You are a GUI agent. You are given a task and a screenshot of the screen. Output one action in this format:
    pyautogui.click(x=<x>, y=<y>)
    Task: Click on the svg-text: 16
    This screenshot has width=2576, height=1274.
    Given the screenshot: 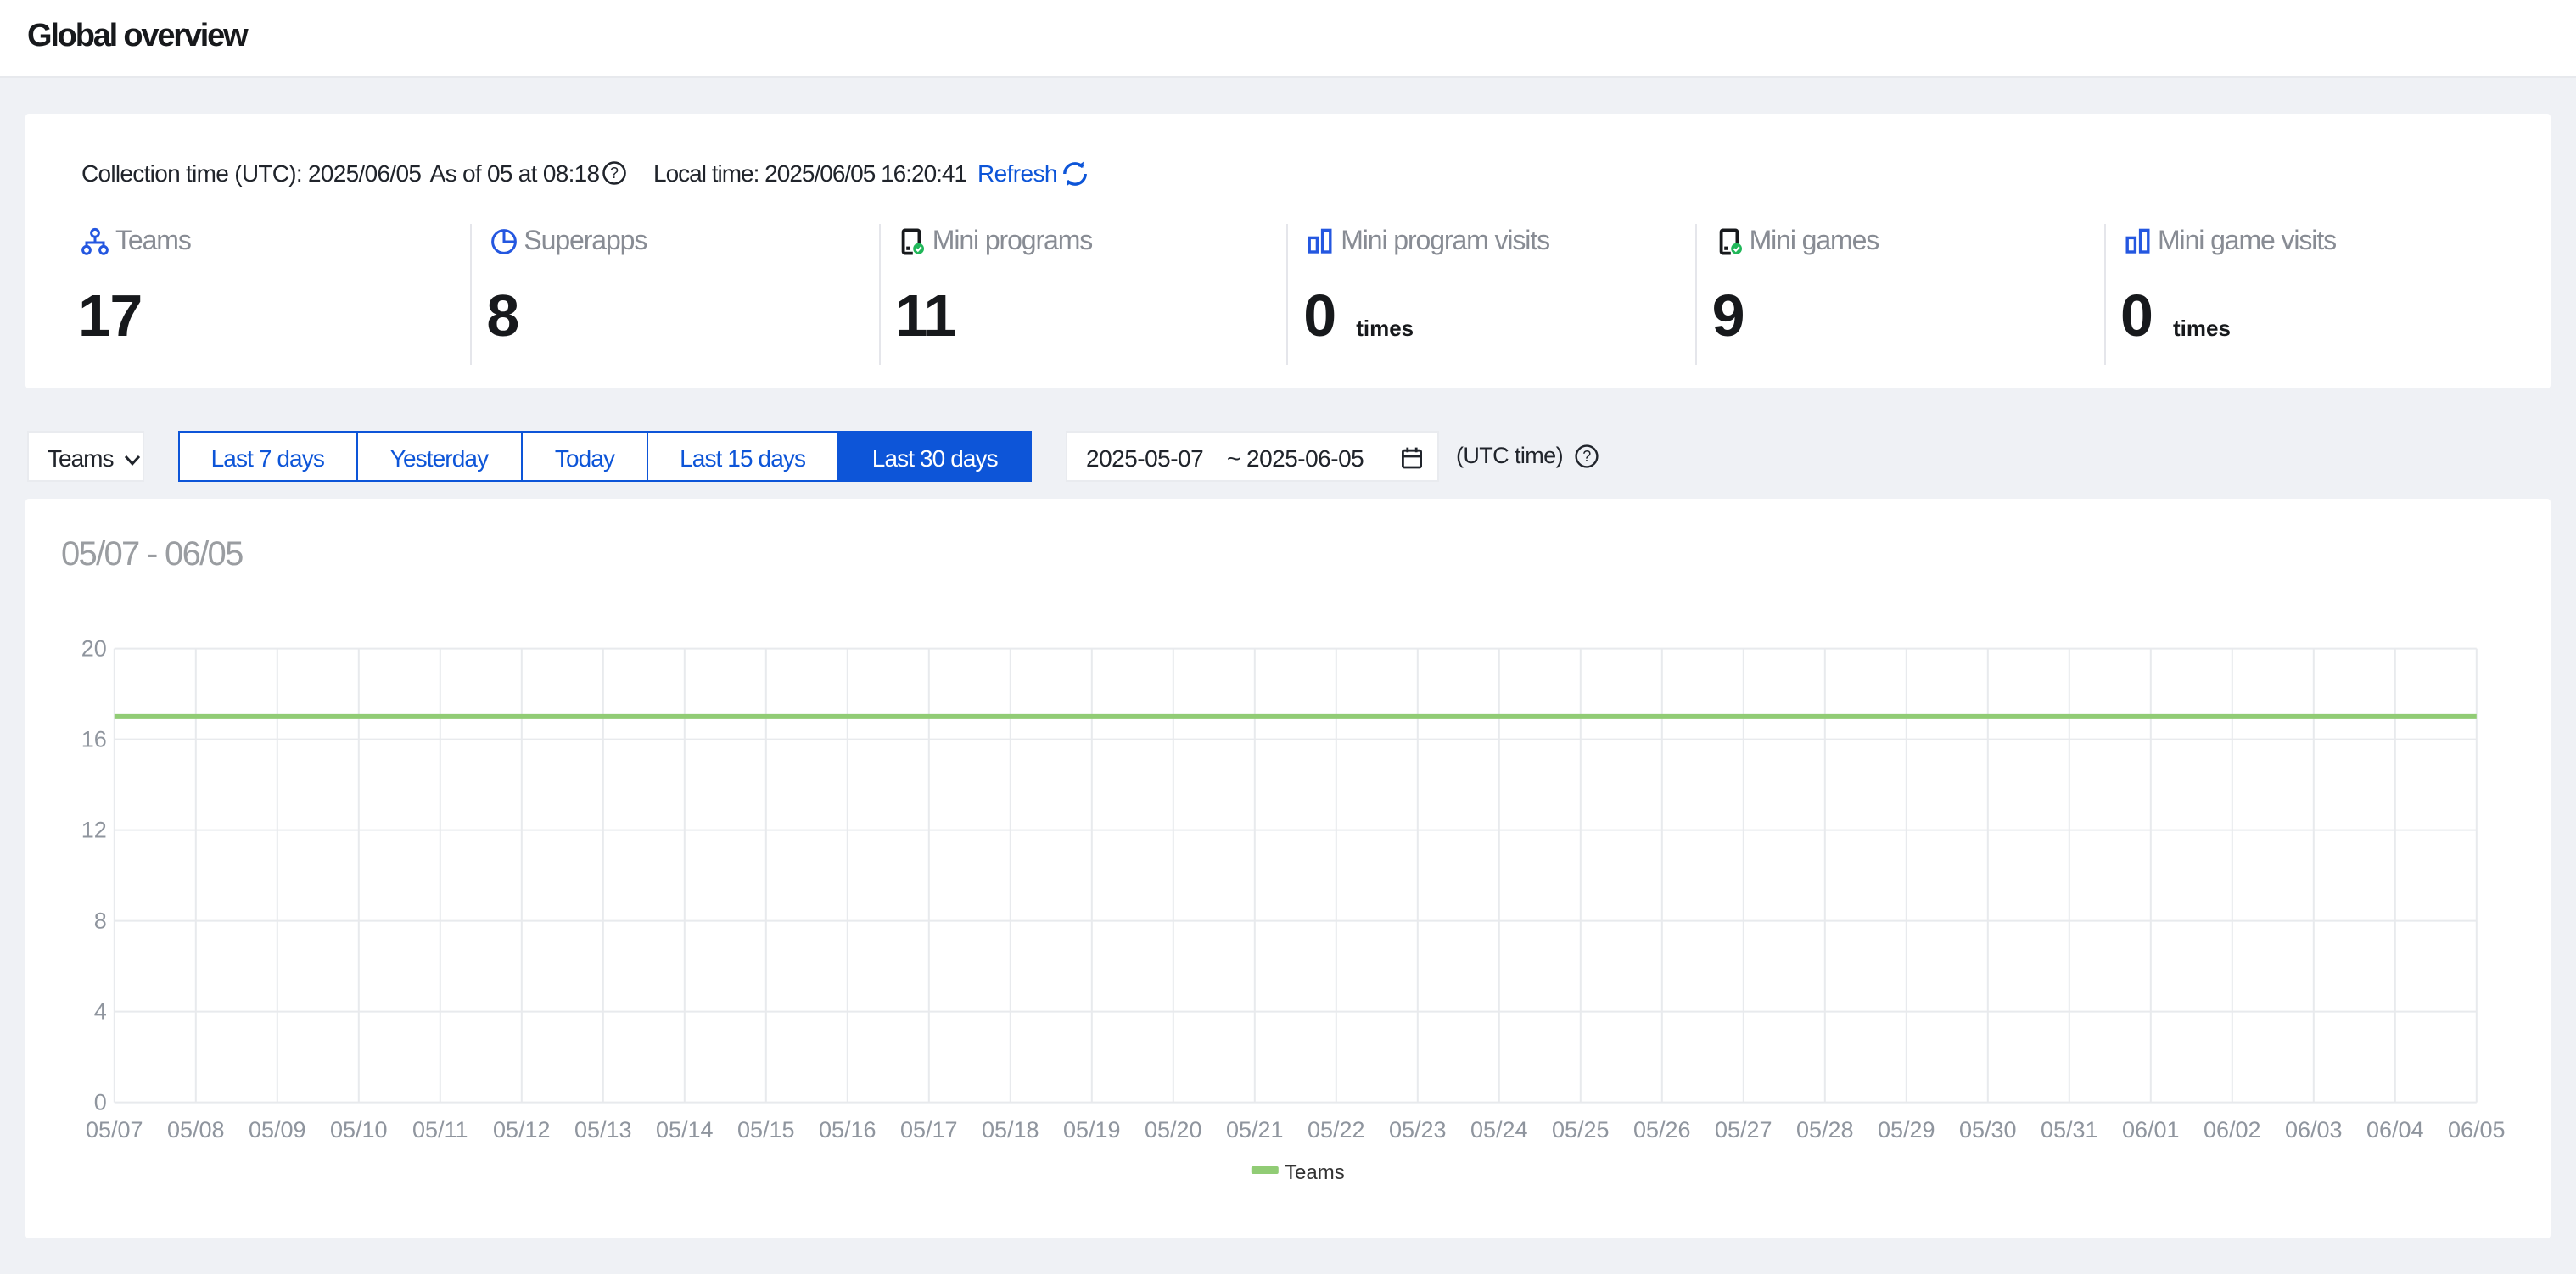 What is the action you would take?
    pyautogui.click(x=94, y=740)
    